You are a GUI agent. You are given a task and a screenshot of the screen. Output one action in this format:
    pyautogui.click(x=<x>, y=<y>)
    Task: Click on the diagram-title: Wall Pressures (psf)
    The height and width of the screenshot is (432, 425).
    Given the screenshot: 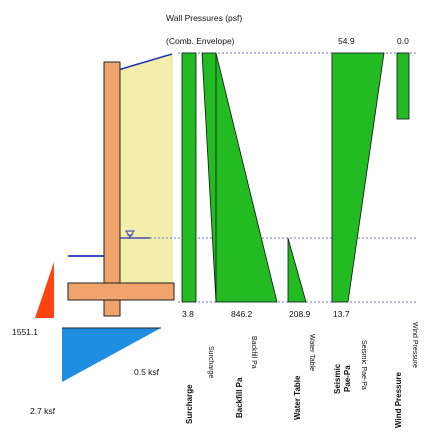 What is the action you would take?
    pyautogui.click(x=204, y=18)
    